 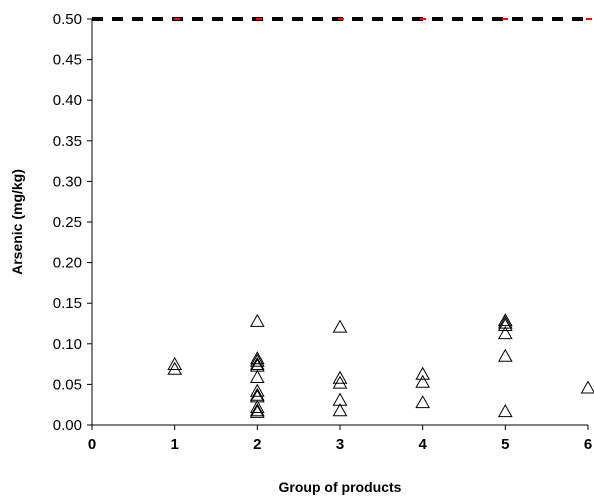 I want to click on x-tick-label: 6, so click(x=588, y=444).